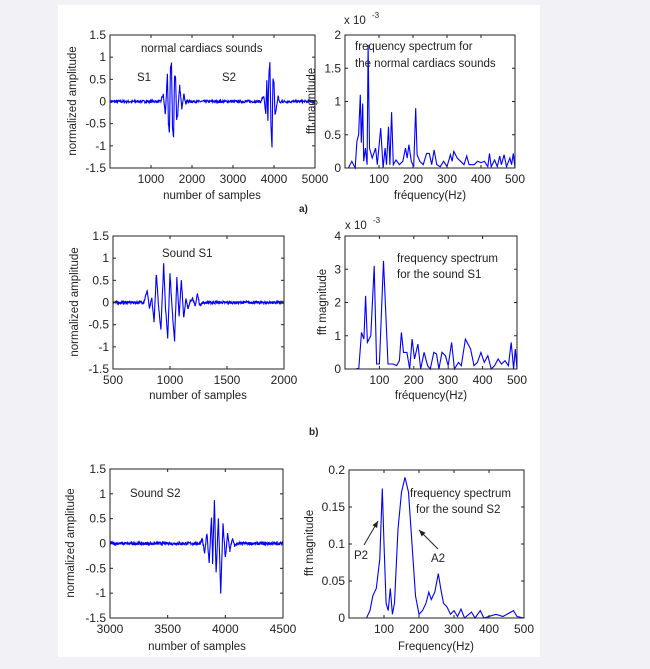  Describe the element at coordinates (313, 432) in the screenshot. I see `figure-label-b: b)` at that location.